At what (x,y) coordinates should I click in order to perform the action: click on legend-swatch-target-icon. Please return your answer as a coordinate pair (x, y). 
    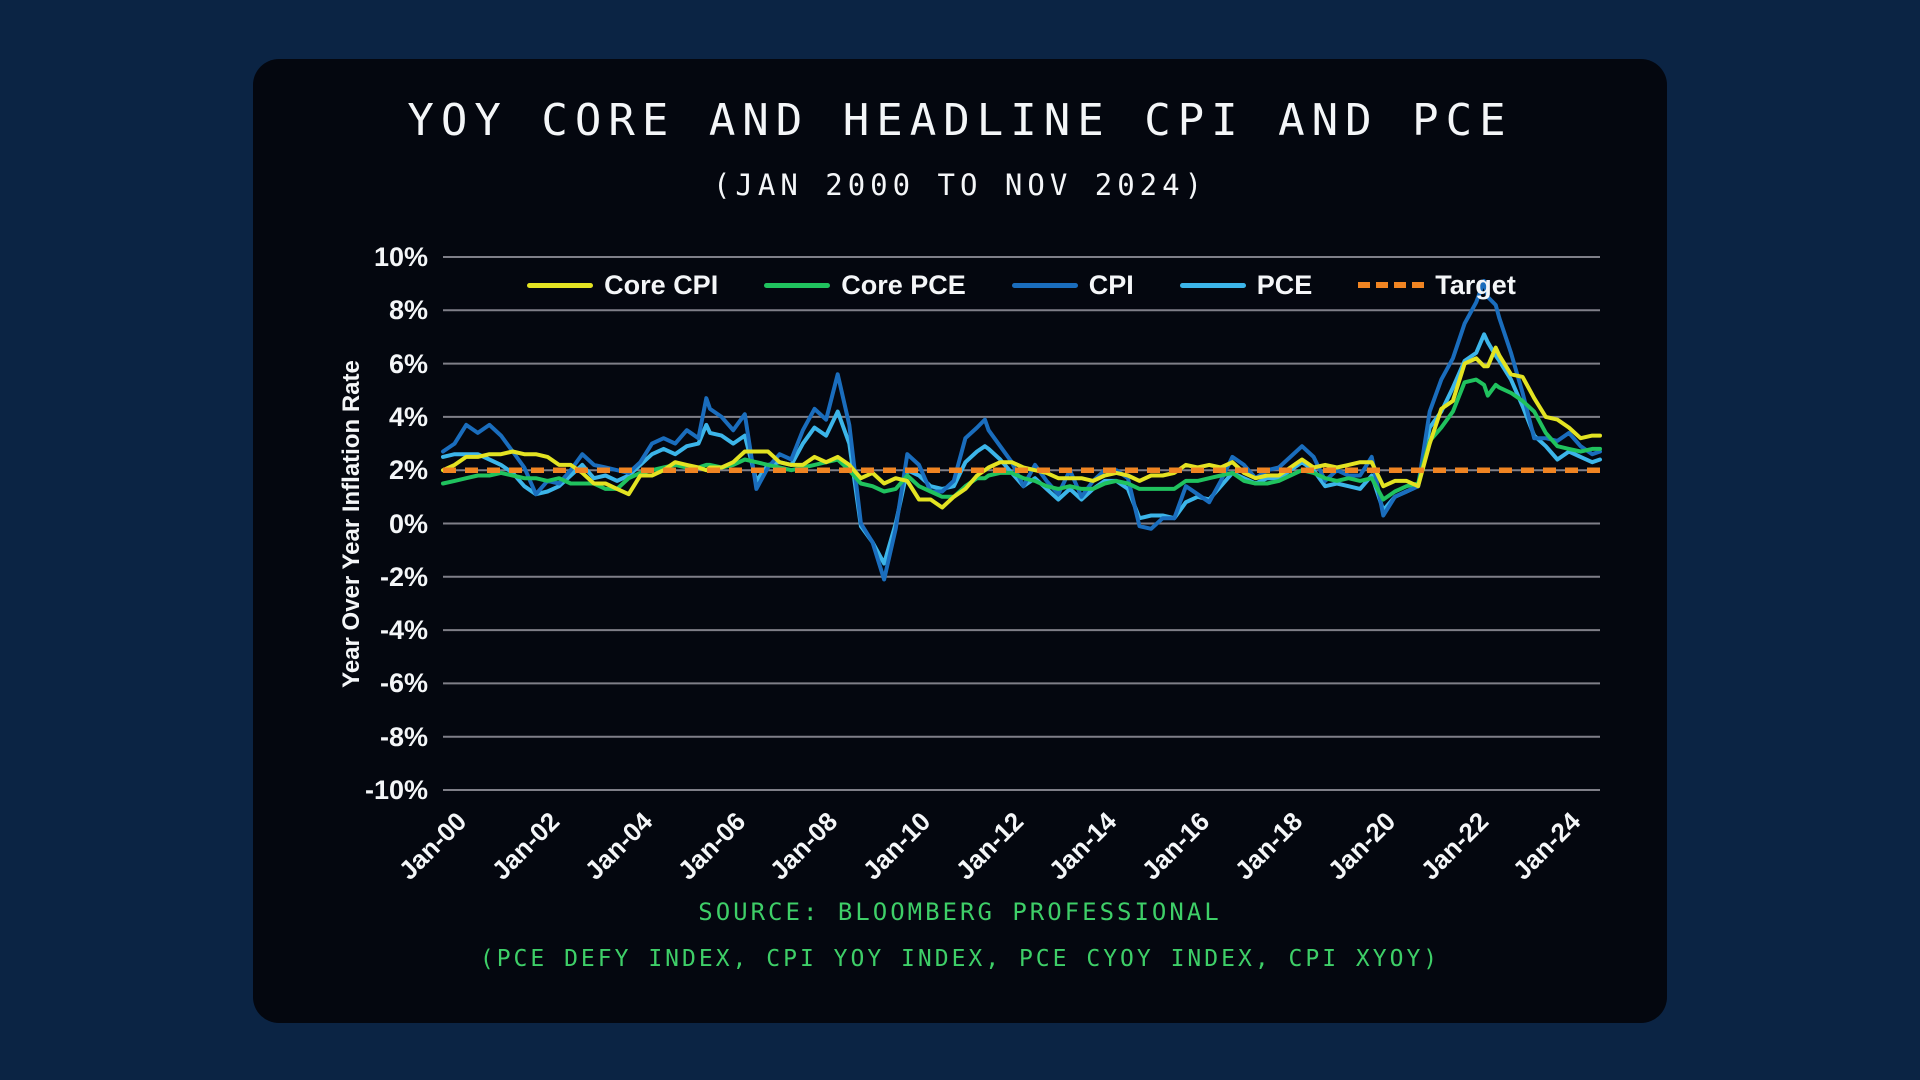
    Looking at the image, I should click on (1391, 285).